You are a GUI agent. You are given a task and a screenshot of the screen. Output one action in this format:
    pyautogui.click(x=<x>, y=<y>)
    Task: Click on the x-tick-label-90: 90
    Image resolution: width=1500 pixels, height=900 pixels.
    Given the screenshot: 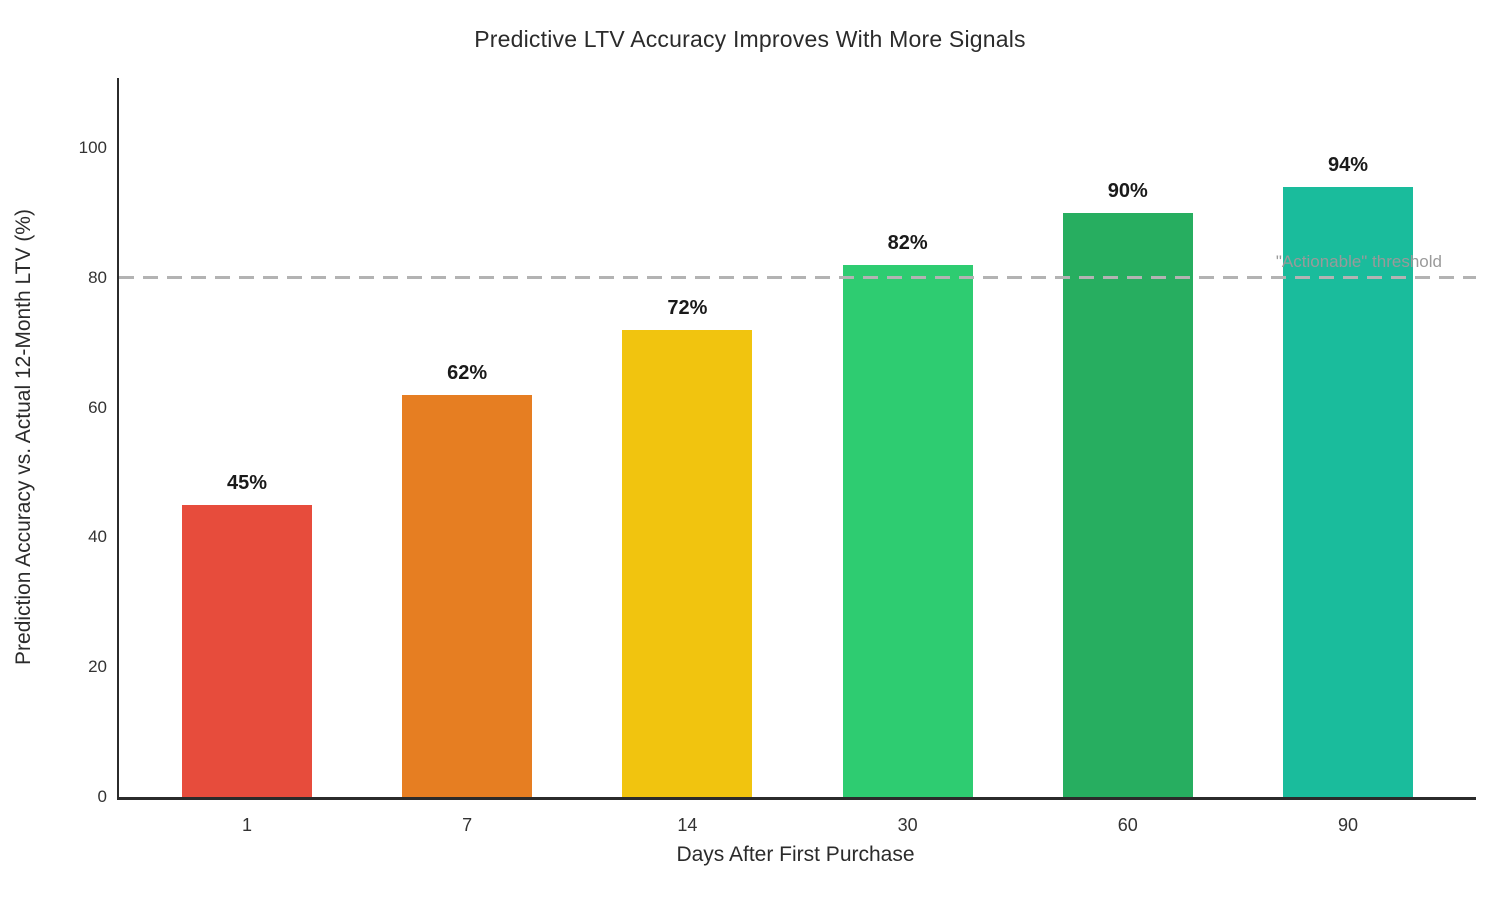 What is the action you would take?
    pyautogui.click(x=1348, y=825)
    